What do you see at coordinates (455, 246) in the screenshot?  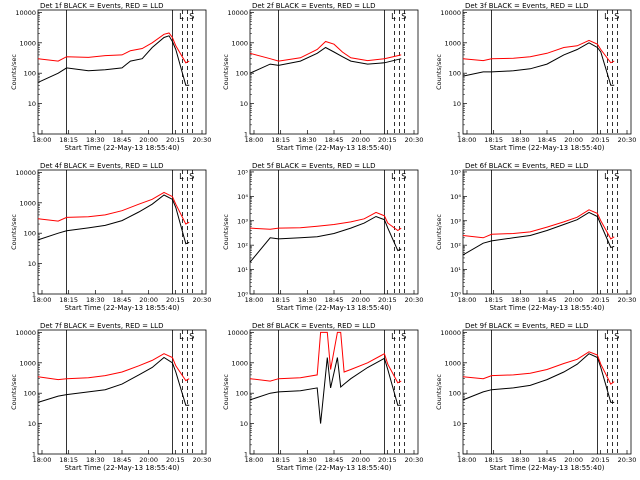 I see `y-tick-label: 10²` at bounding box center [455, 246].